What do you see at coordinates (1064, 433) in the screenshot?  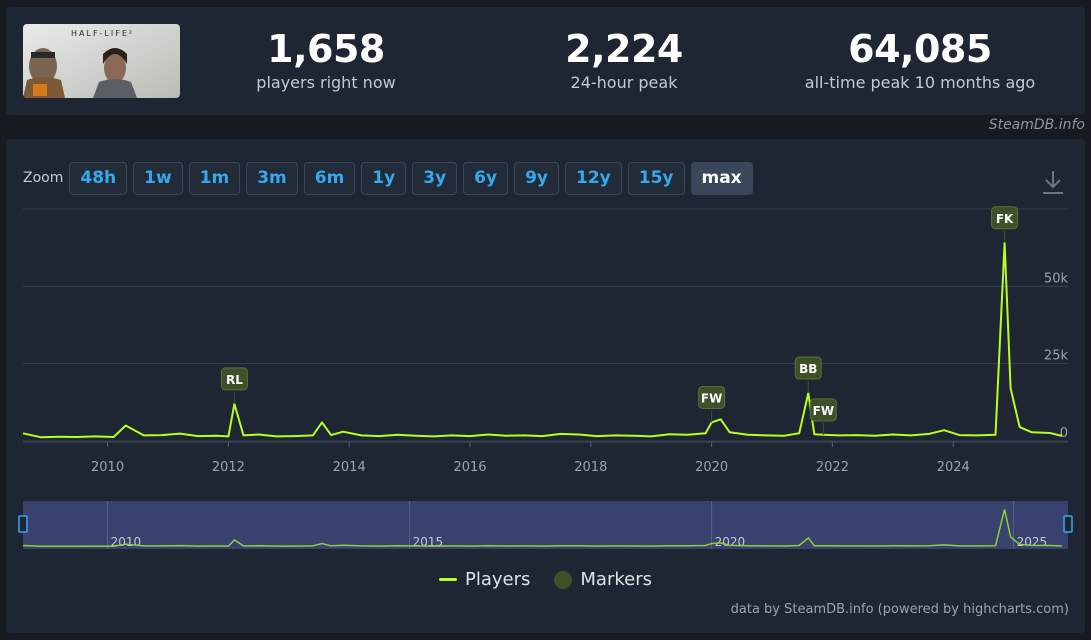 I see `y-tick-label: 0` at bounding box center [1064, 433].